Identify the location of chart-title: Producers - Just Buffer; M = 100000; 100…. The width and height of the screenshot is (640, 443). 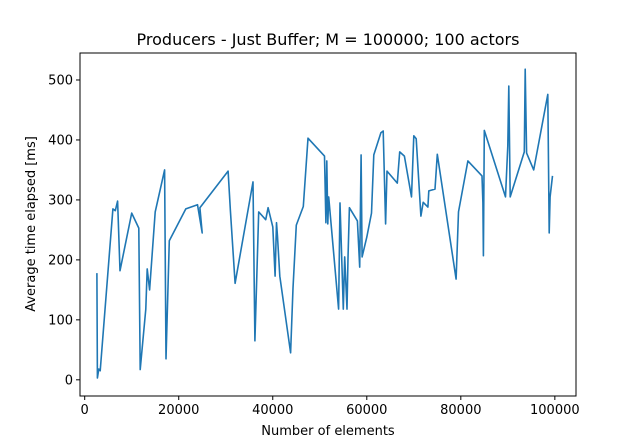
(328, 39).